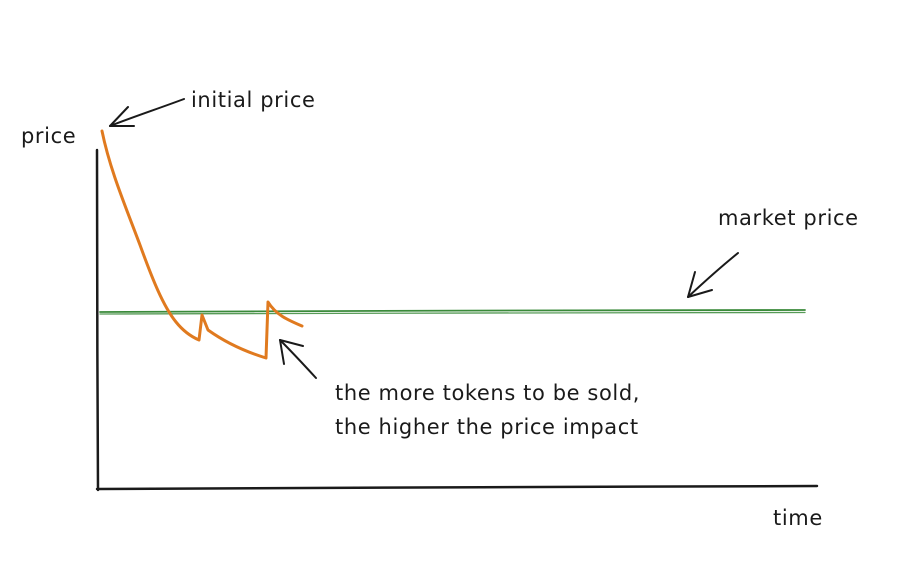 This screenshot has width=920, height=580. Describe the element at coordinates (487, 427) in the screenshot. I see `price-impact-note-line2: the higher the price impact` at that location.